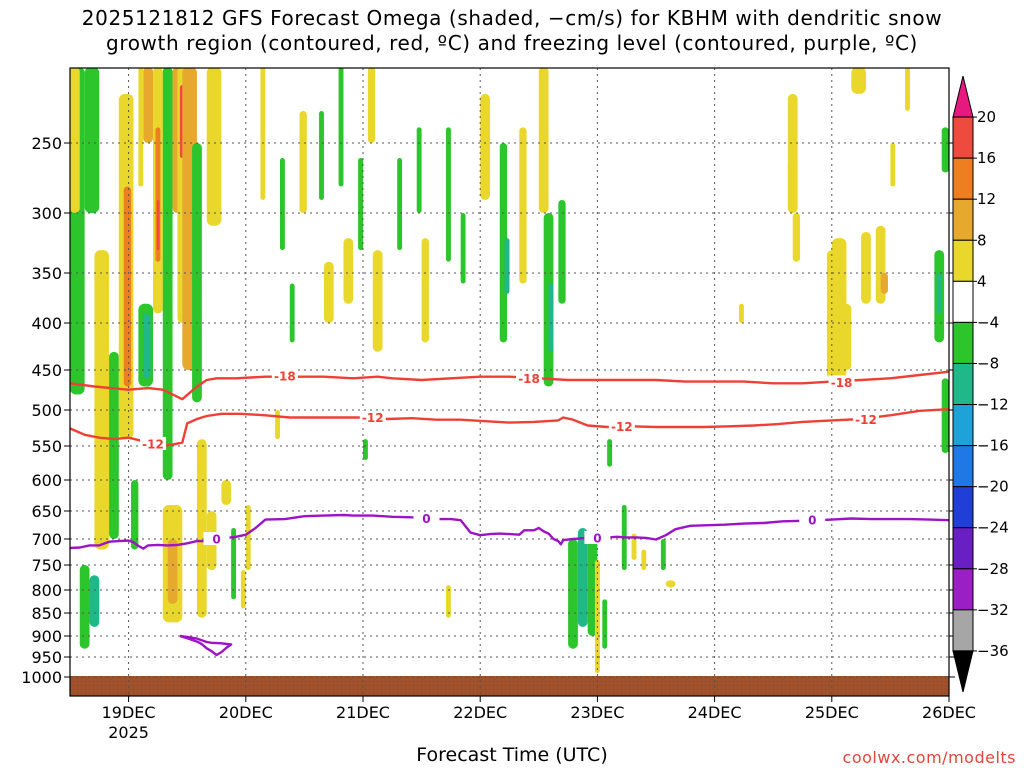  Describe the element at coordinates (46, 480) in the screenshot. I see `y-tick-label: 600` at that location.